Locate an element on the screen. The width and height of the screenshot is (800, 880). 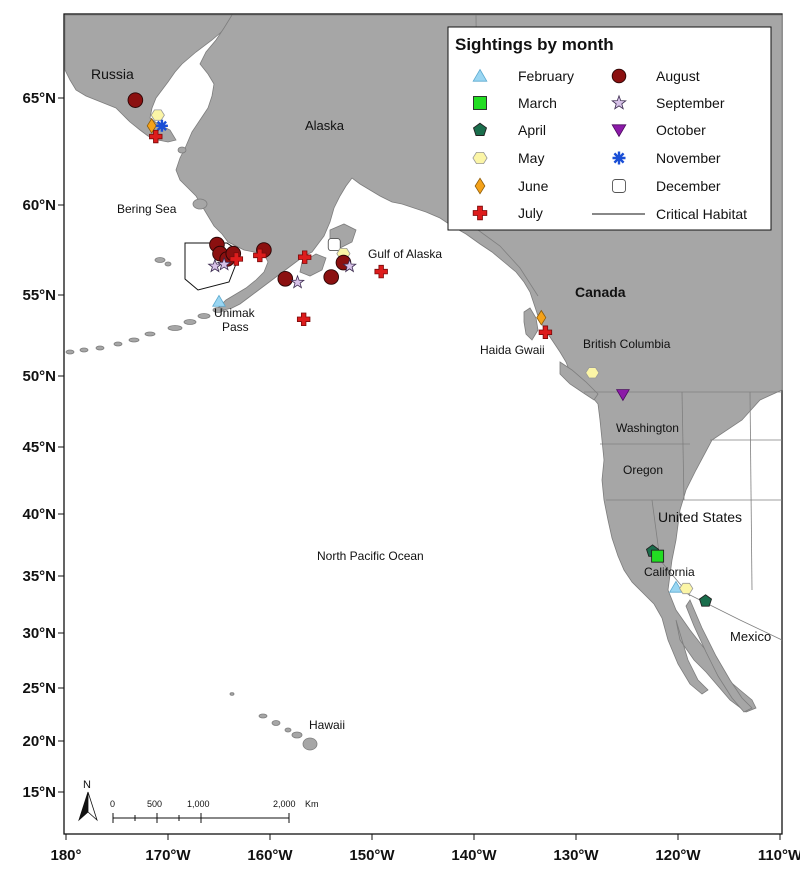
label-north-pacific: North Pacific Ocean is located at coordinates (370, 556).